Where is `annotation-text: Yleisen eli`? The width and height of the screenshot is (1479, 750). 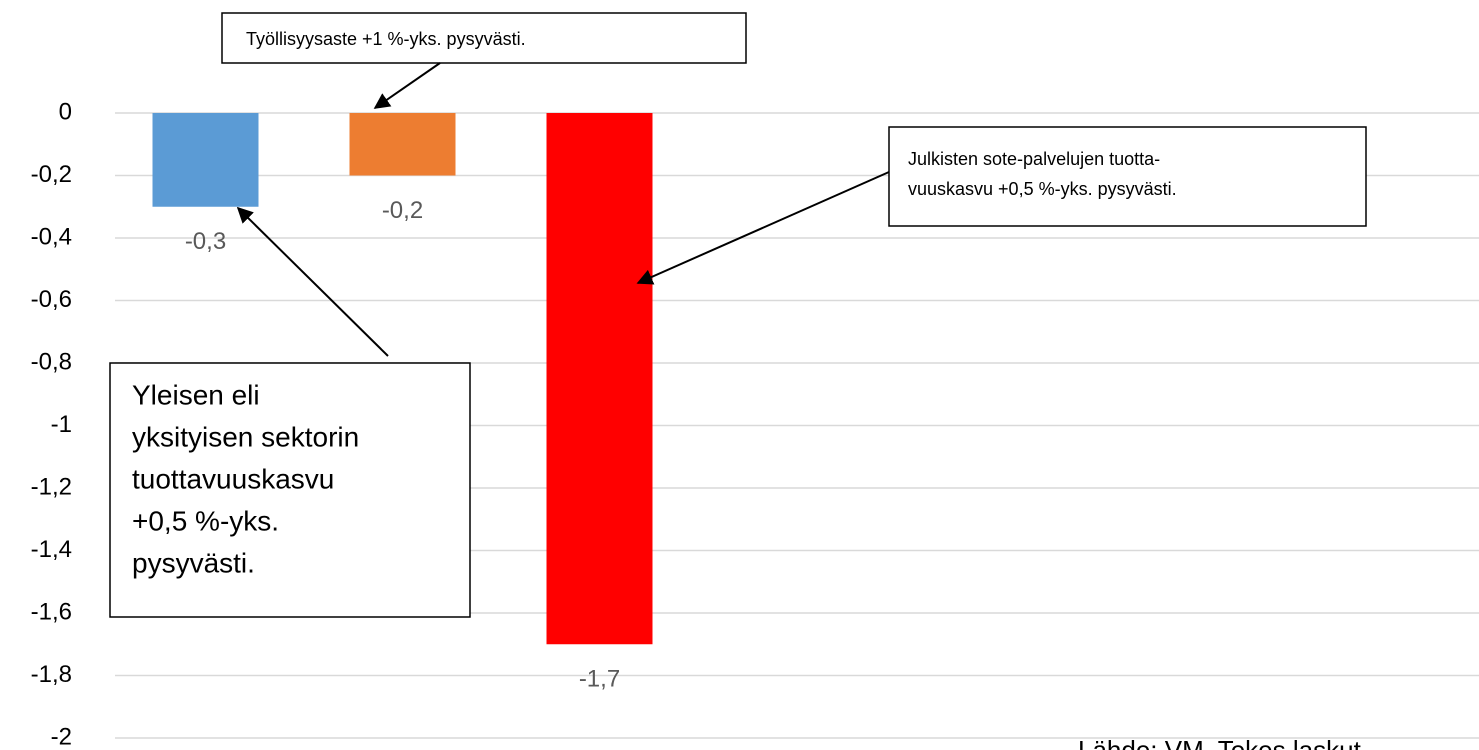 annotation-text: Yleisen eli is located at coordinates (196, 394).